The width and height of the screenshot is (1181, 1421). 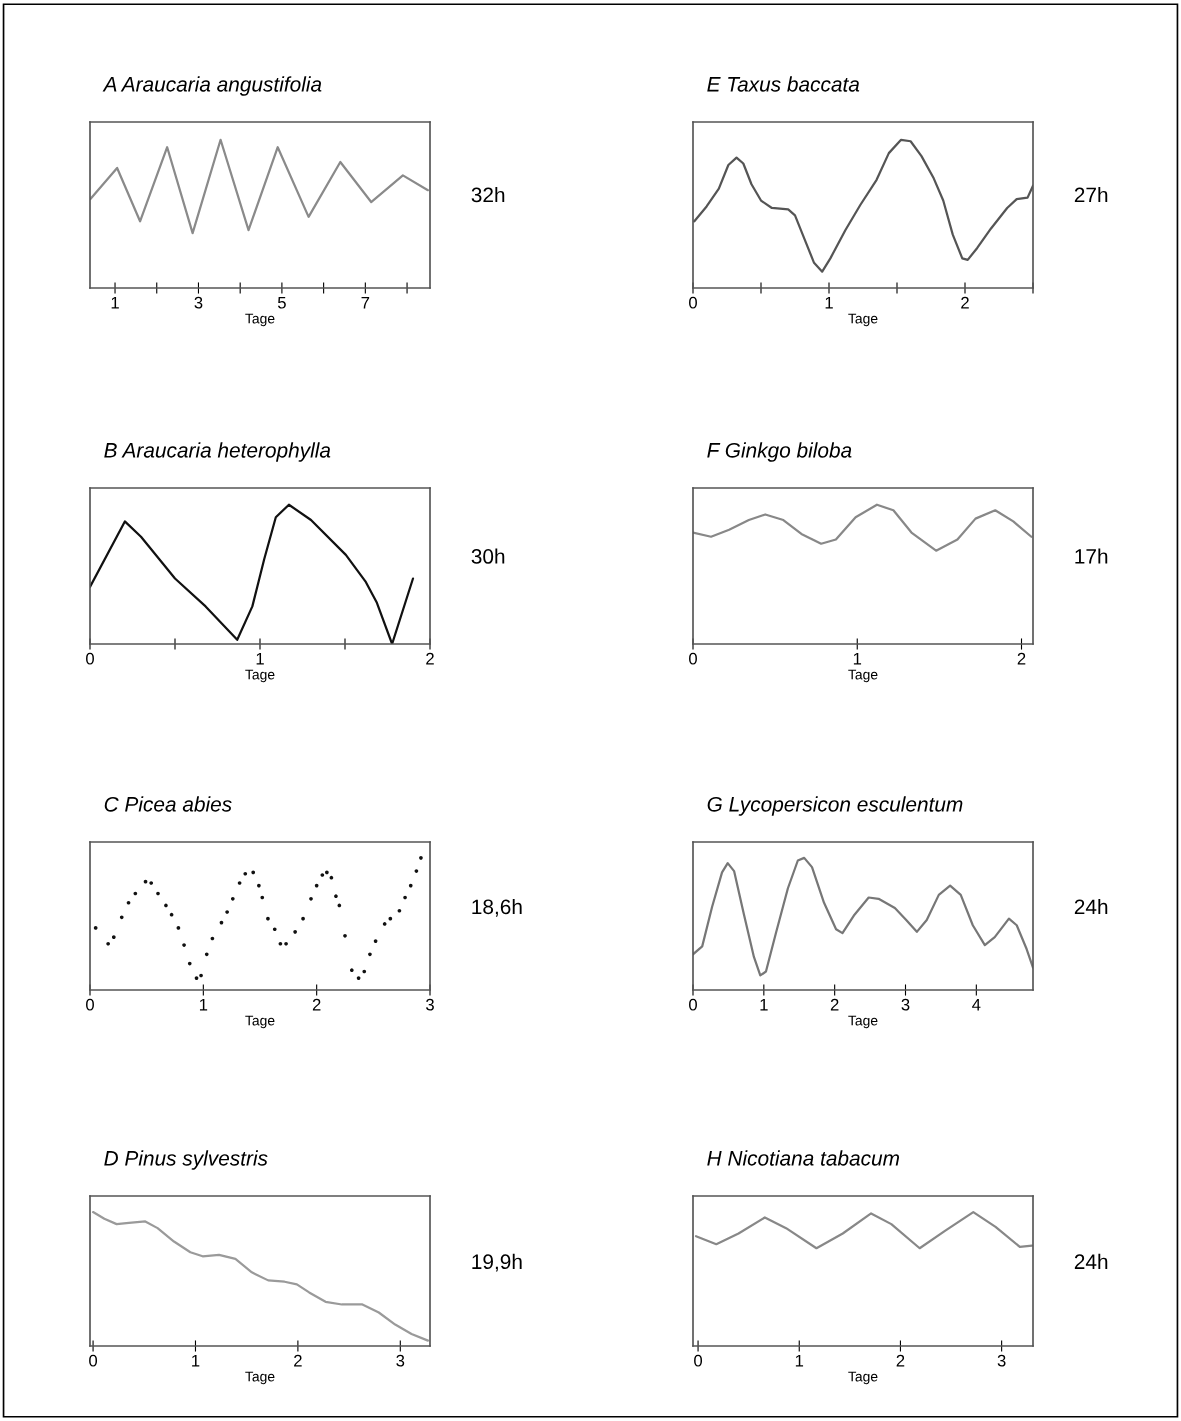 I want to click on text: 19,9h, so click(x=497, y=1262).